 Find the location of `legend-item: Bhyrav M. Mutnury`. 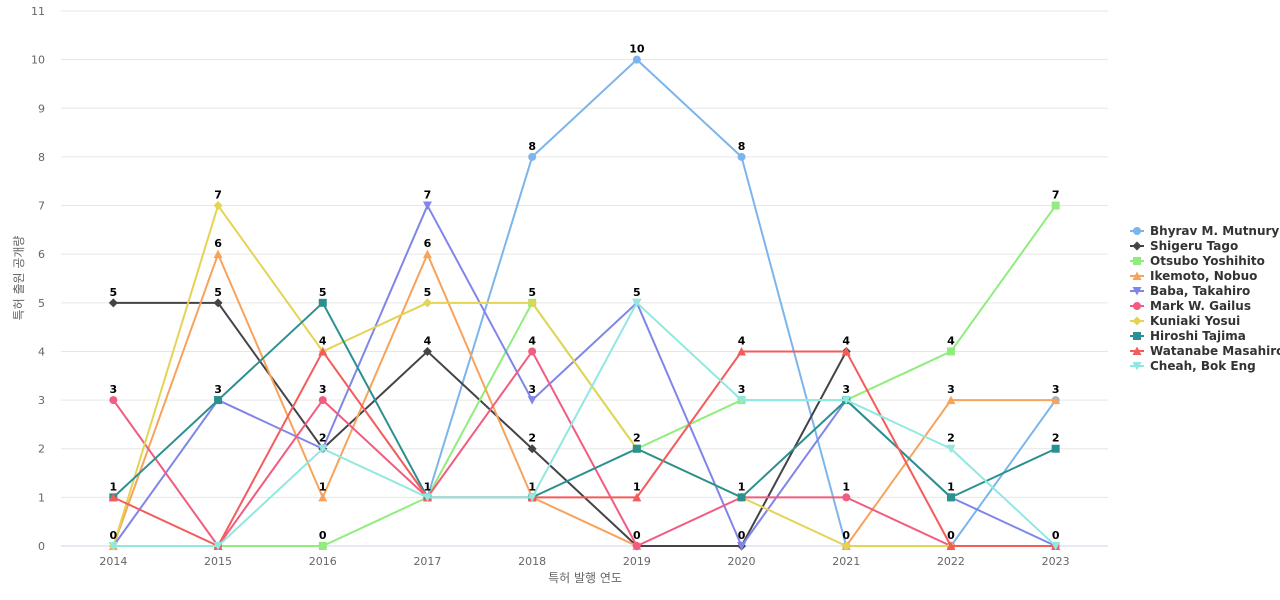

legend-item: Bhyrav M. Mutnury is located at coordinates (1204, 231).